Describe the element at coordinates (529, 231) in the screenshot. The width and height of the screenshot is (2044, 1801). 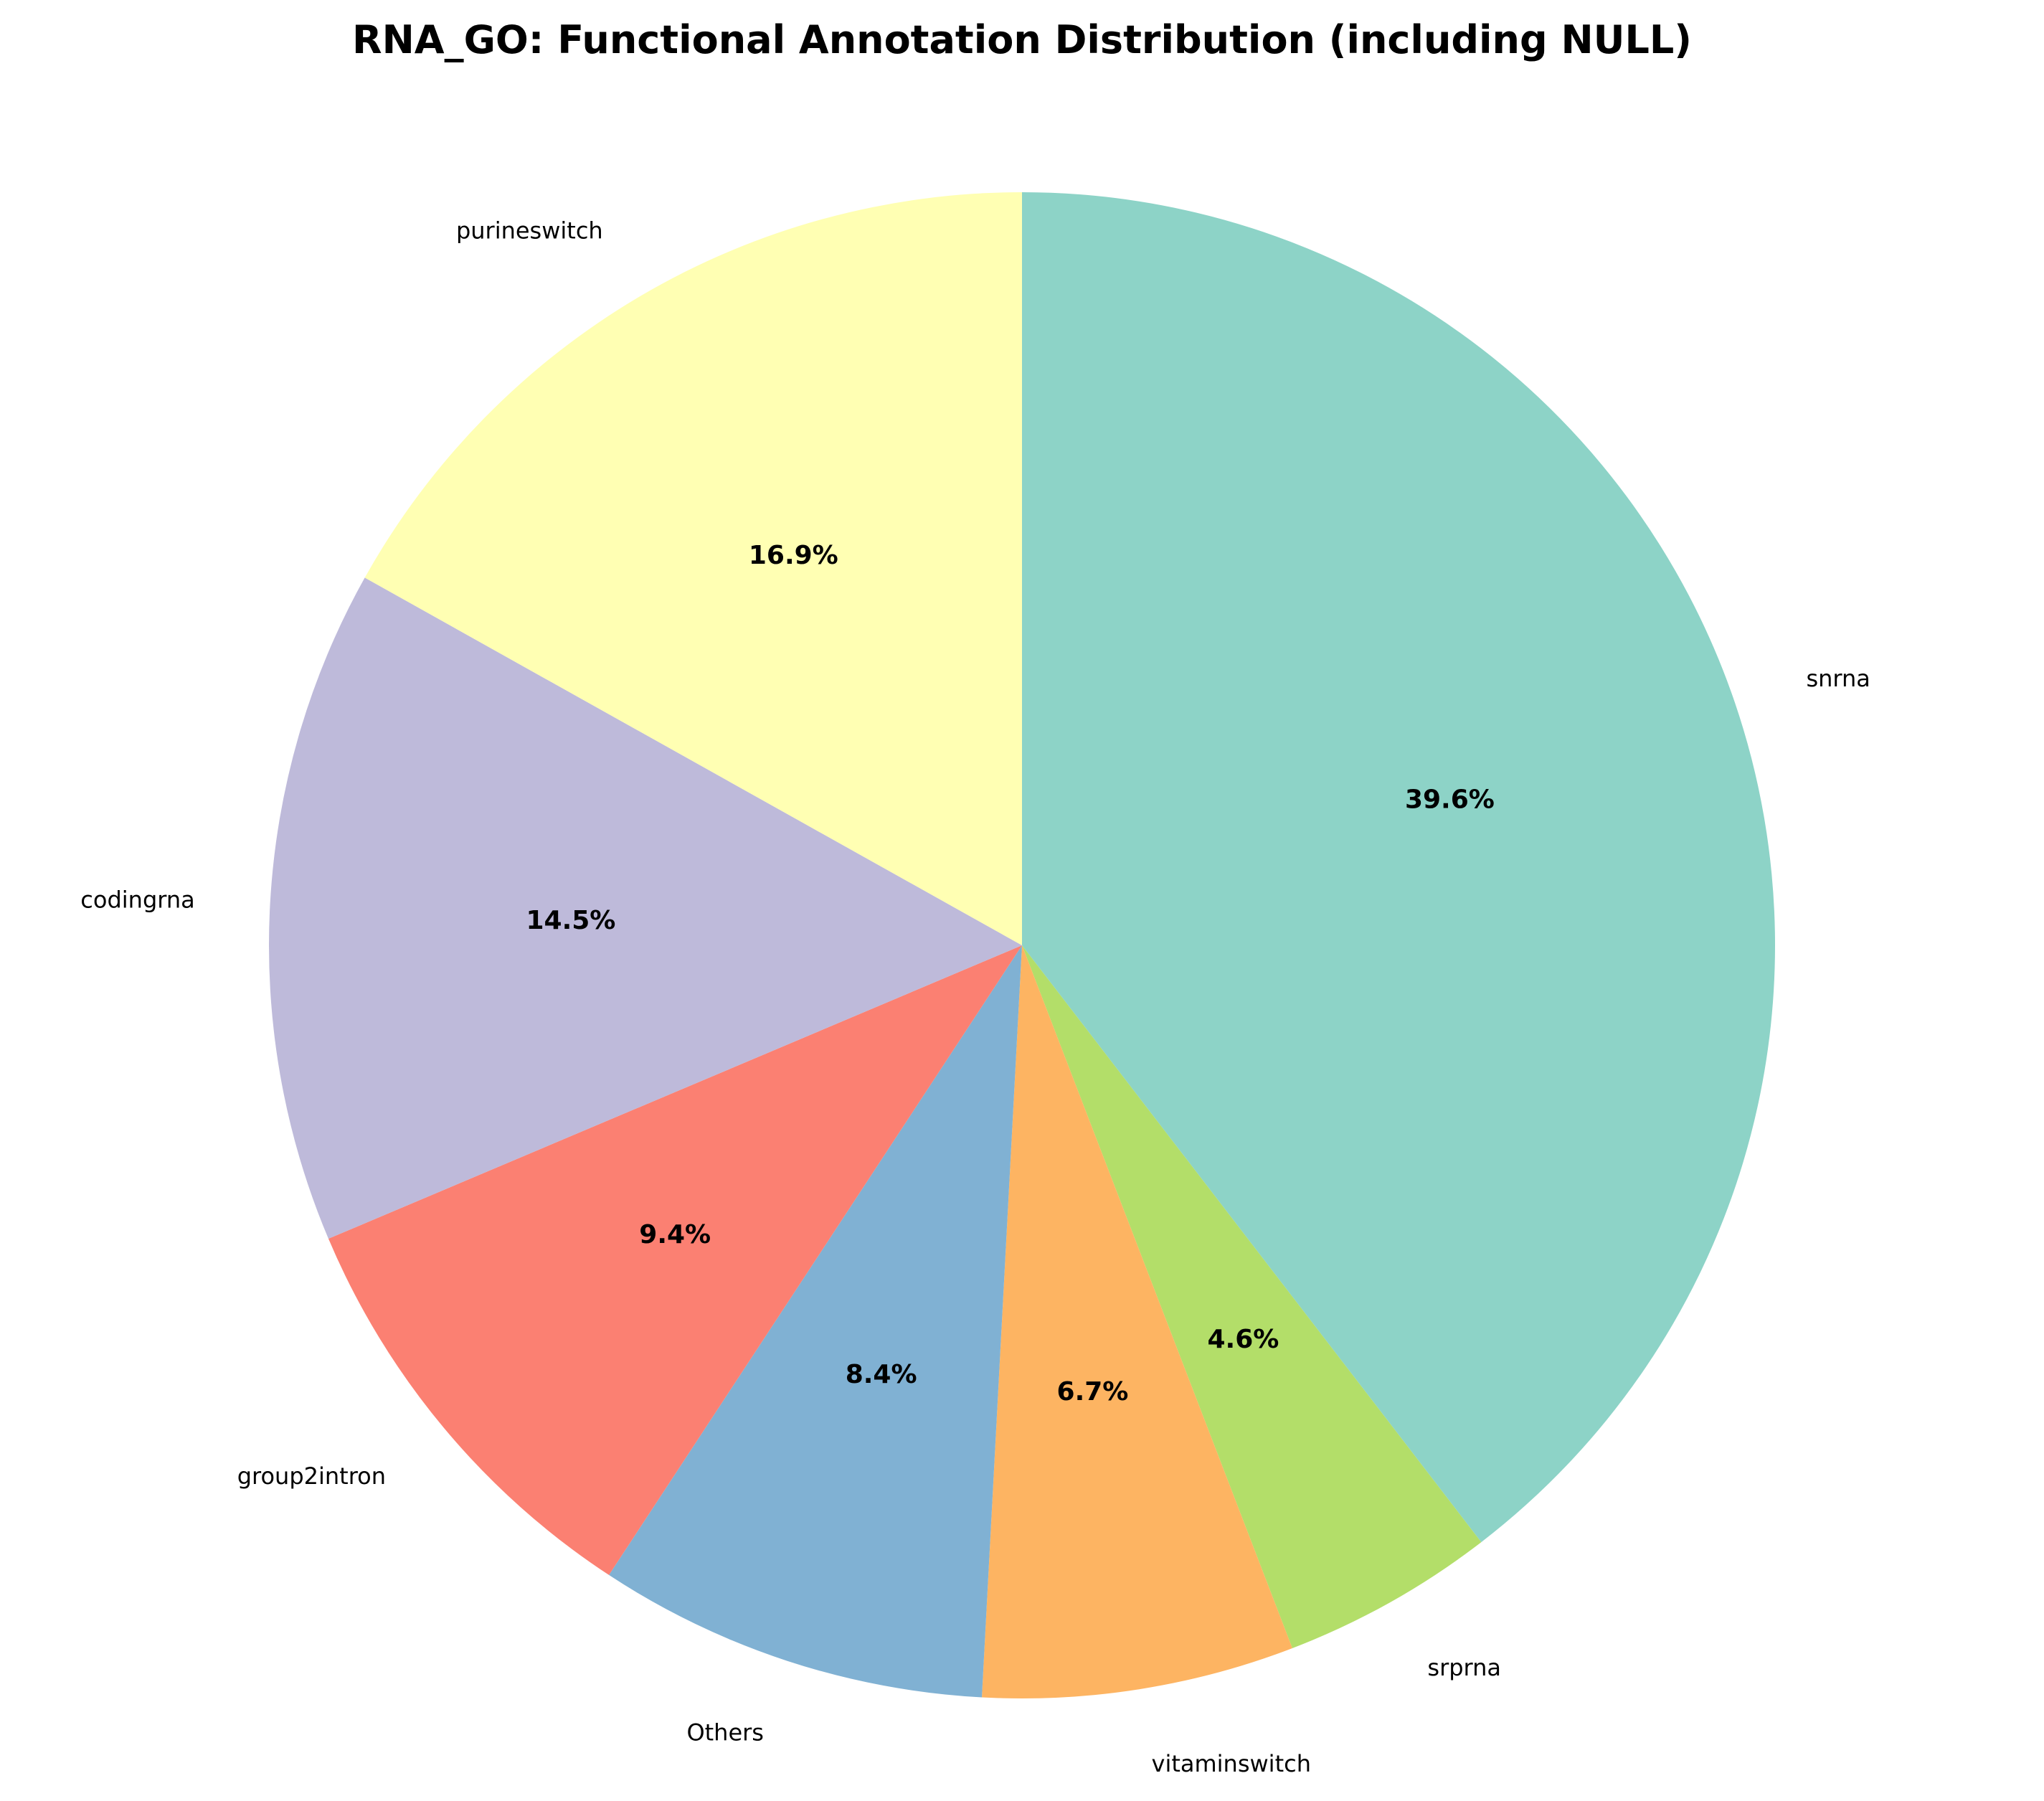
I see `slice-label-purineswitch: purineswitch` at that location.